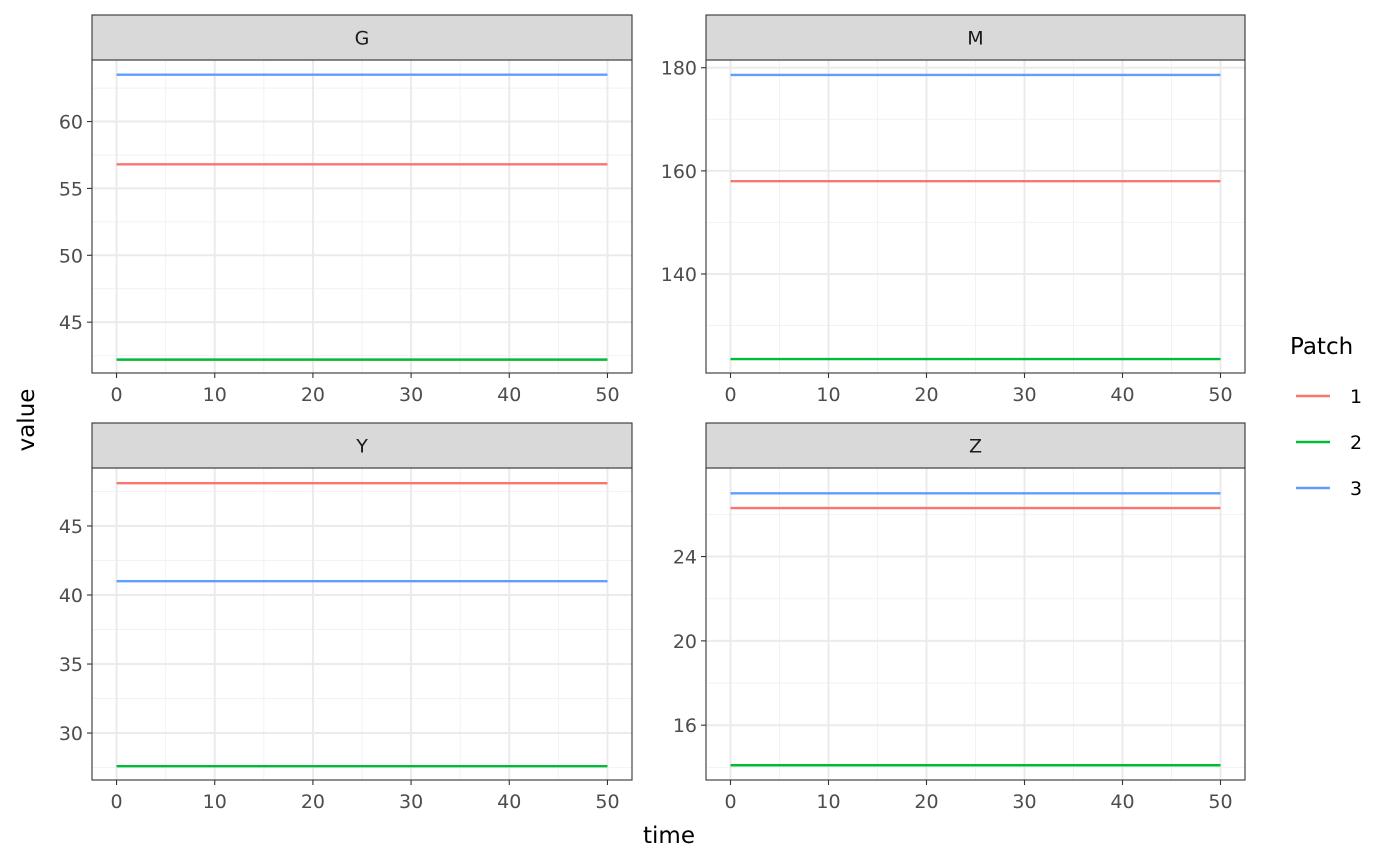 The height and width of the screenshot is (865, 1400). I want to click on y-tick-label: 50, so click(71, 256).